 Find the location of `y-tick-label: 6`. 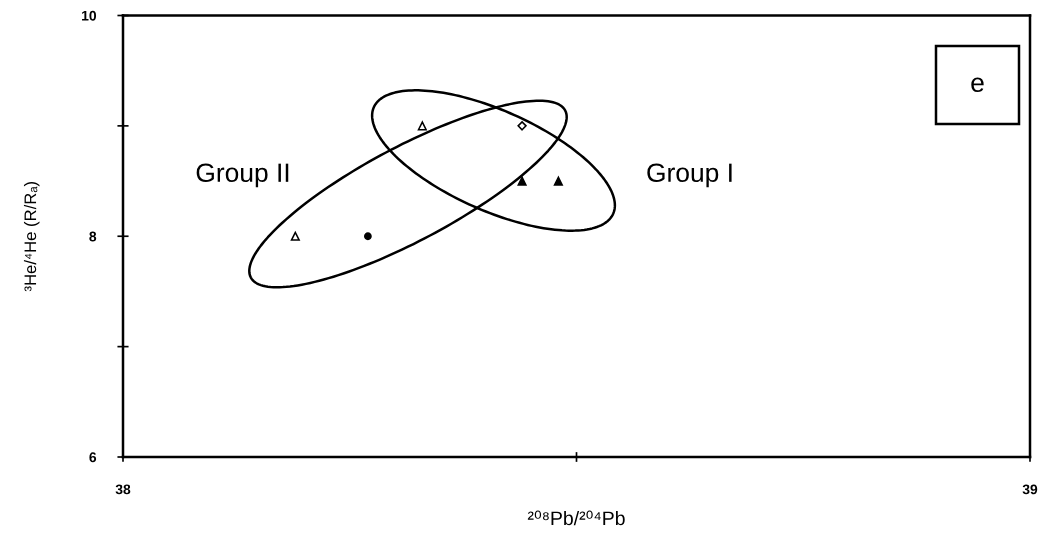

y-tick-label: 6 is located at coordinates (93, 457).